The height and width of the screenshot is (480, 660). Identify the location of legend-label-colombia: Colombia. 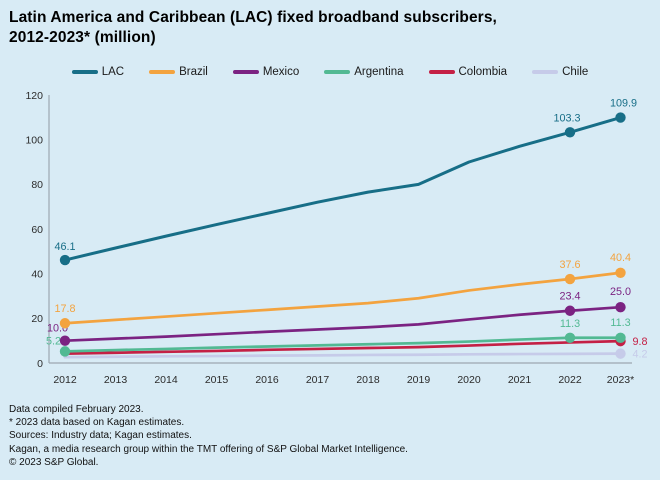
(483, 72).